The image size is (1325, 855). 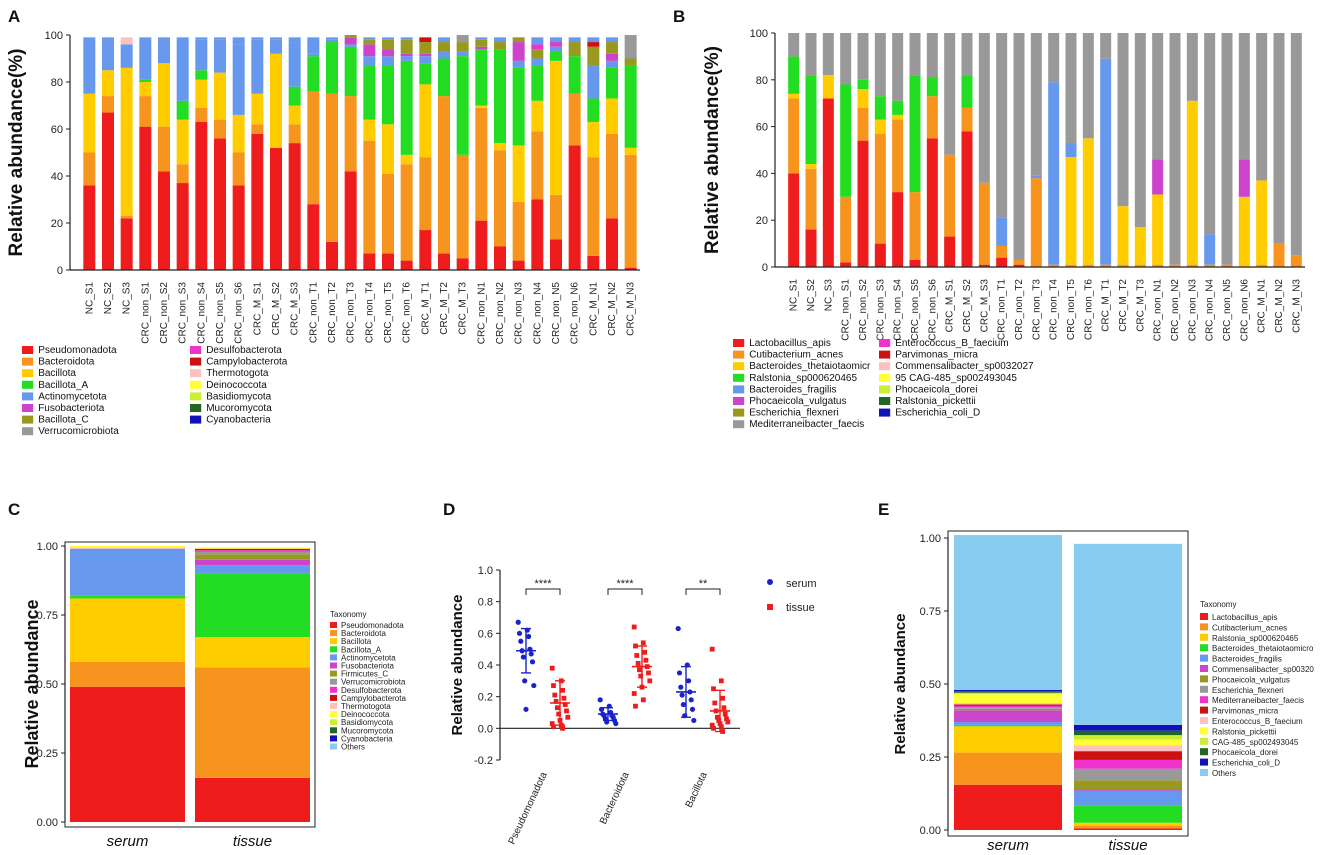 What do you see at coordinates (1175, 310) in the screenshot?
I see `panel-b-xtick-22: CRC_non_N2` at bounding box center [1175, 310].